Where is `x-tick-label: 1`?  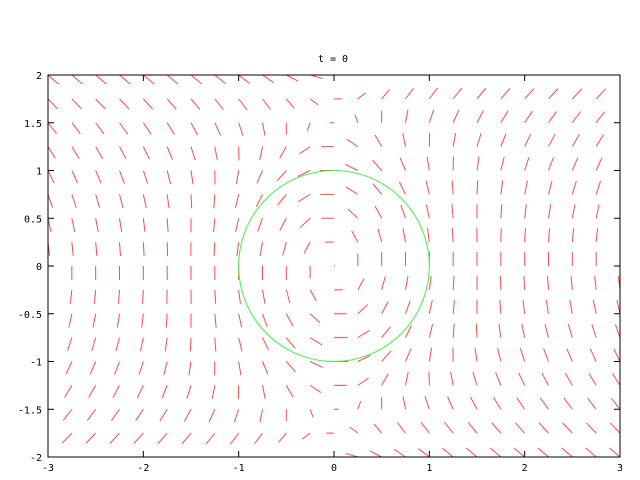 x-tick-label: 1 is located at coordinates (429, 468).